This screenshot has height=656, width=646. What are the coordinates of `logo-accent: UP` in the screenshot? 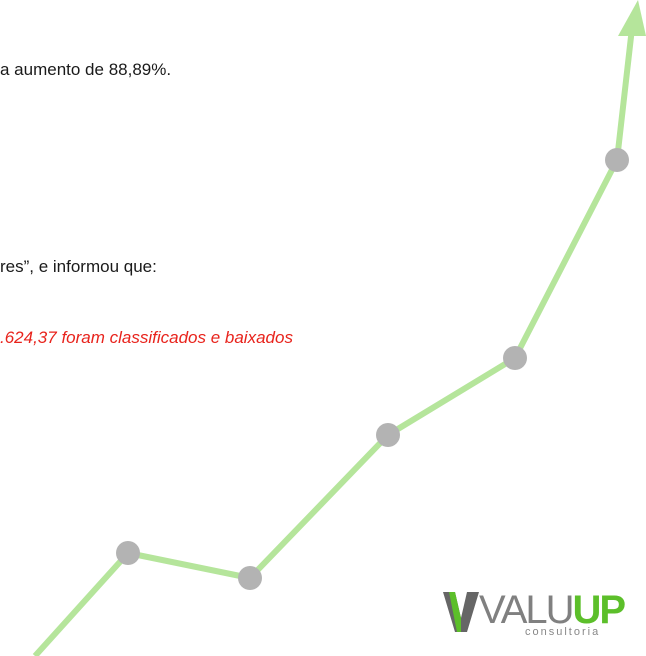 It's located at (599, 611).